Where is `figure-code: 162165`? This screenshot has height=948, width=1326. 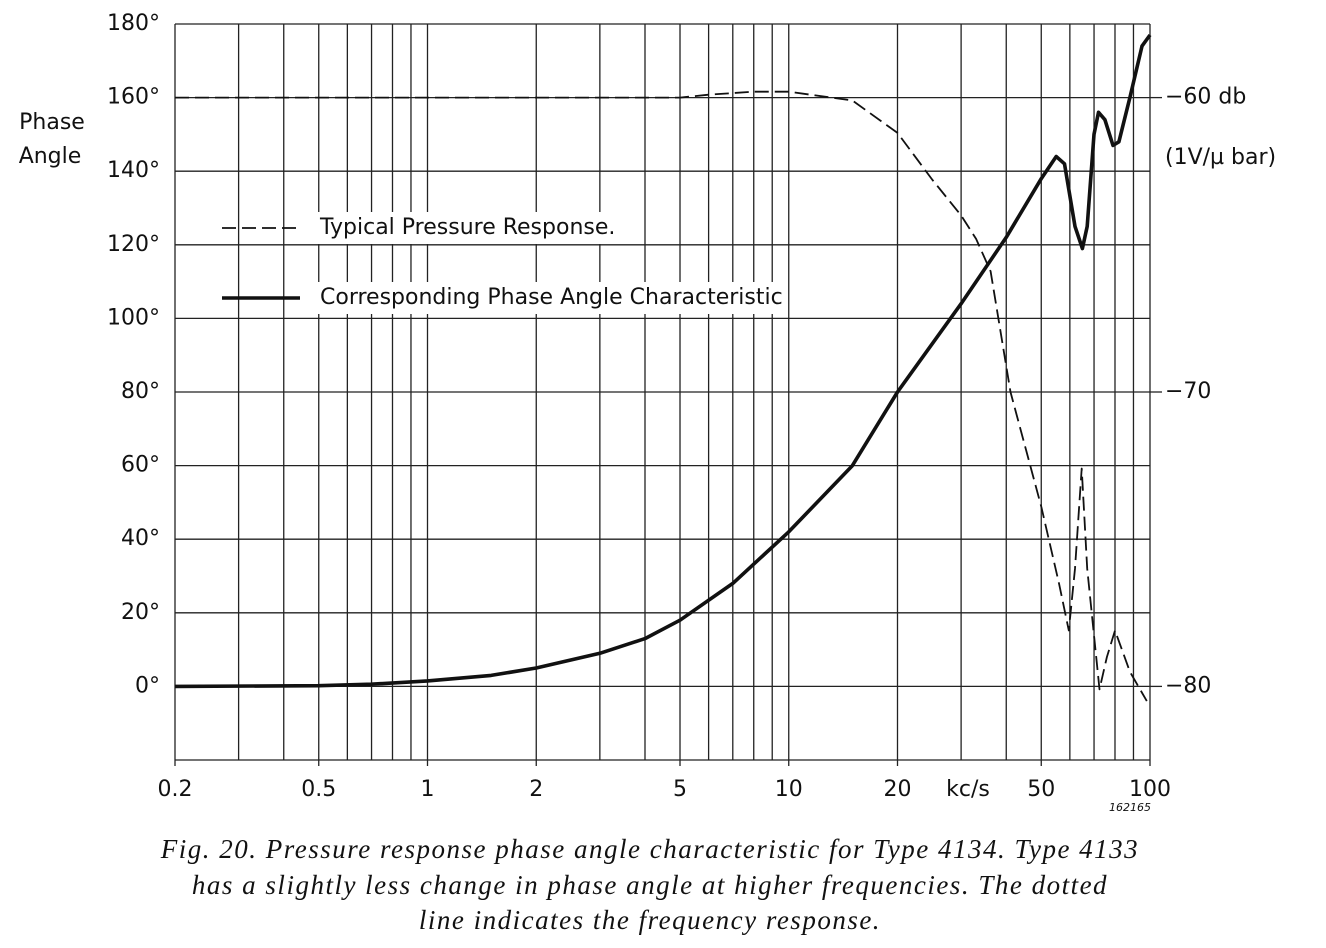 figure-code: 162165 is located at coordinates (1130, 807).